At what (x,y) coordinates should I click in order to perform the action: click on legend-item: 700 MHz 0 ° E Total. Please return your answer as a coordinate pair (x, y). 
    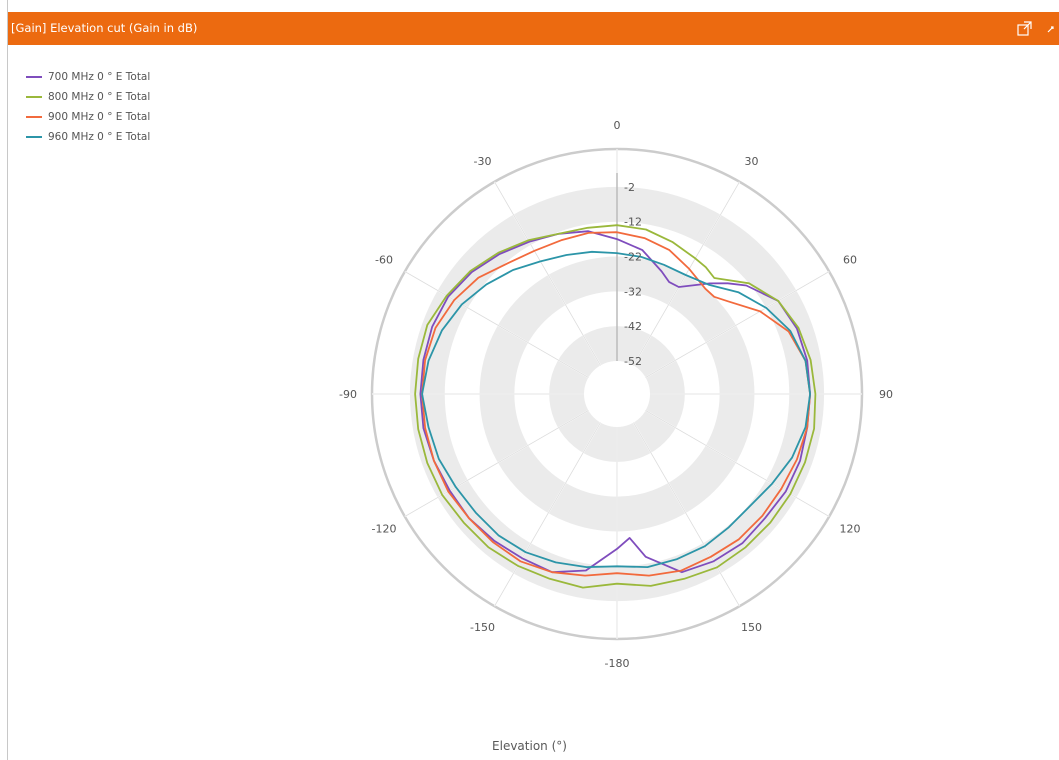
    Looking at the image, I should click on (88, 77).